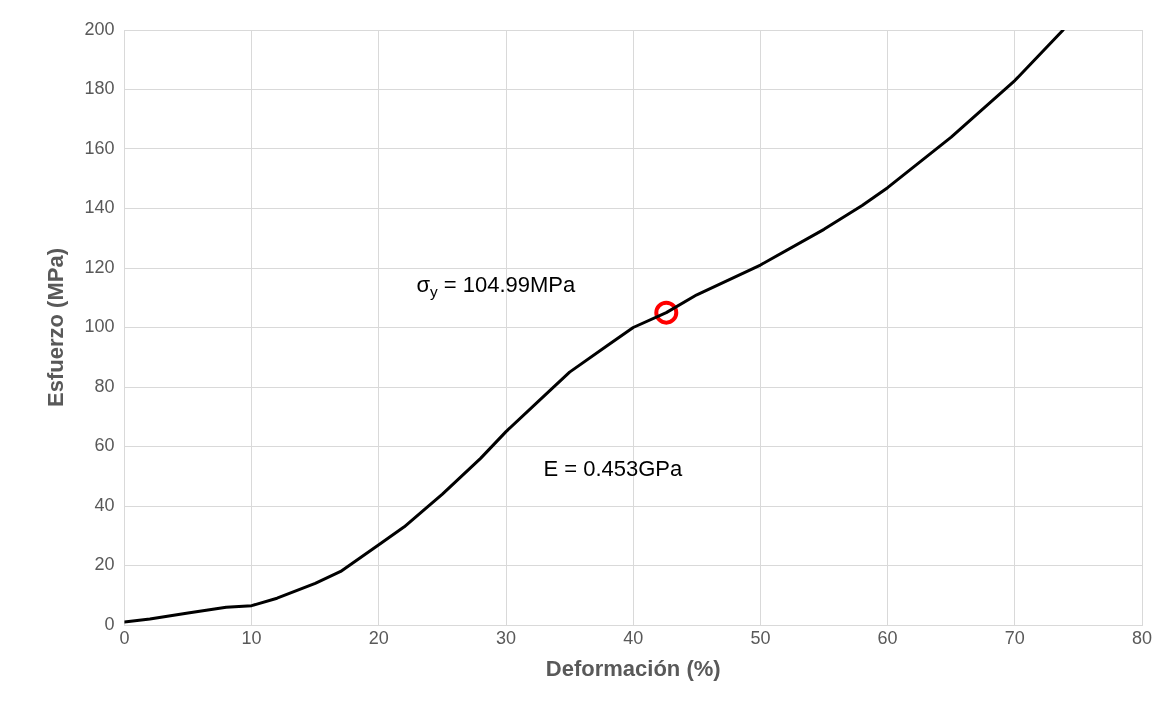 Image resolution: width=1172 pixels, height=717 pixels. Describe the element at coordinates (99, 207) in the screenshot. I see `y-tick-label: 140` at that location.